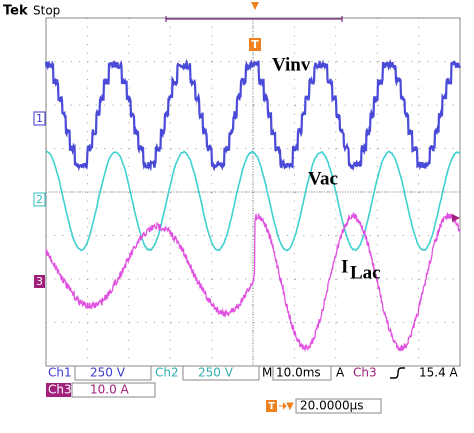 This screenshot has width=474, height=433. I want to click on ch1-scale-box, so click(113, 373).